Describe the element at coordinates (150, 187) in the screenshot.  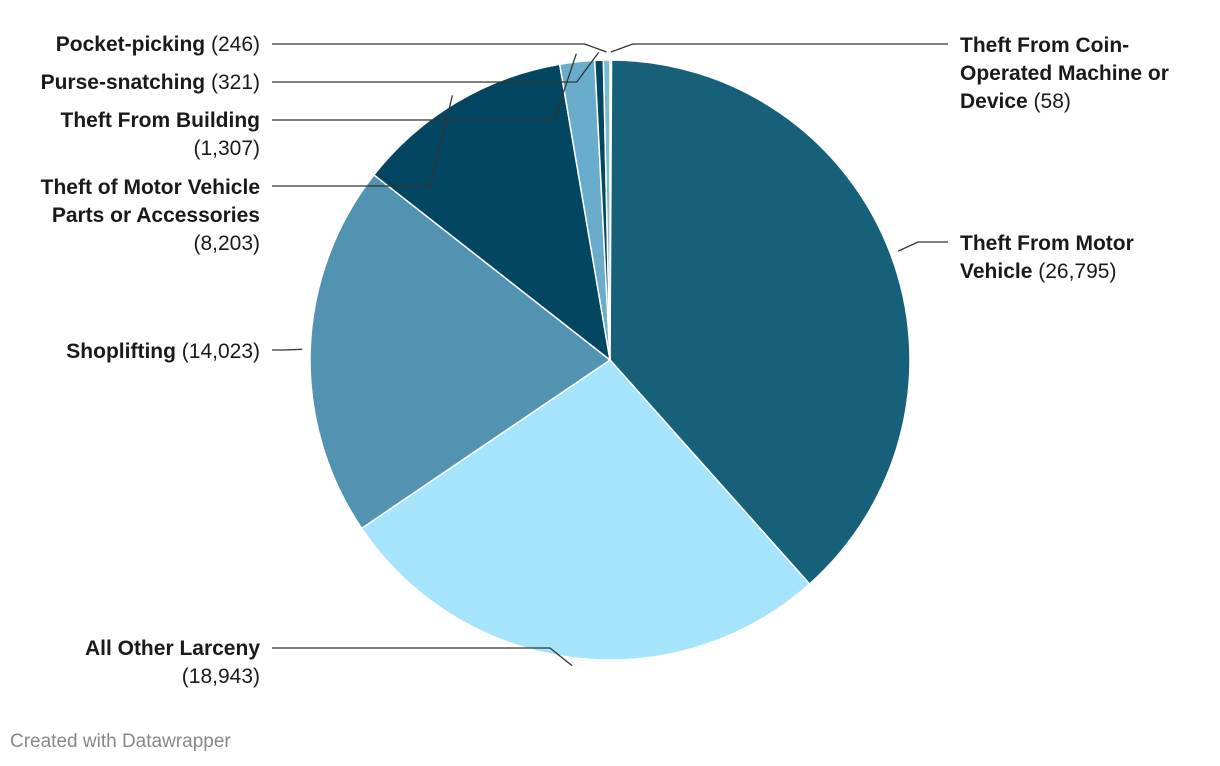
I see `slice-label-name: Theft of Motor Vehicle` at that location.